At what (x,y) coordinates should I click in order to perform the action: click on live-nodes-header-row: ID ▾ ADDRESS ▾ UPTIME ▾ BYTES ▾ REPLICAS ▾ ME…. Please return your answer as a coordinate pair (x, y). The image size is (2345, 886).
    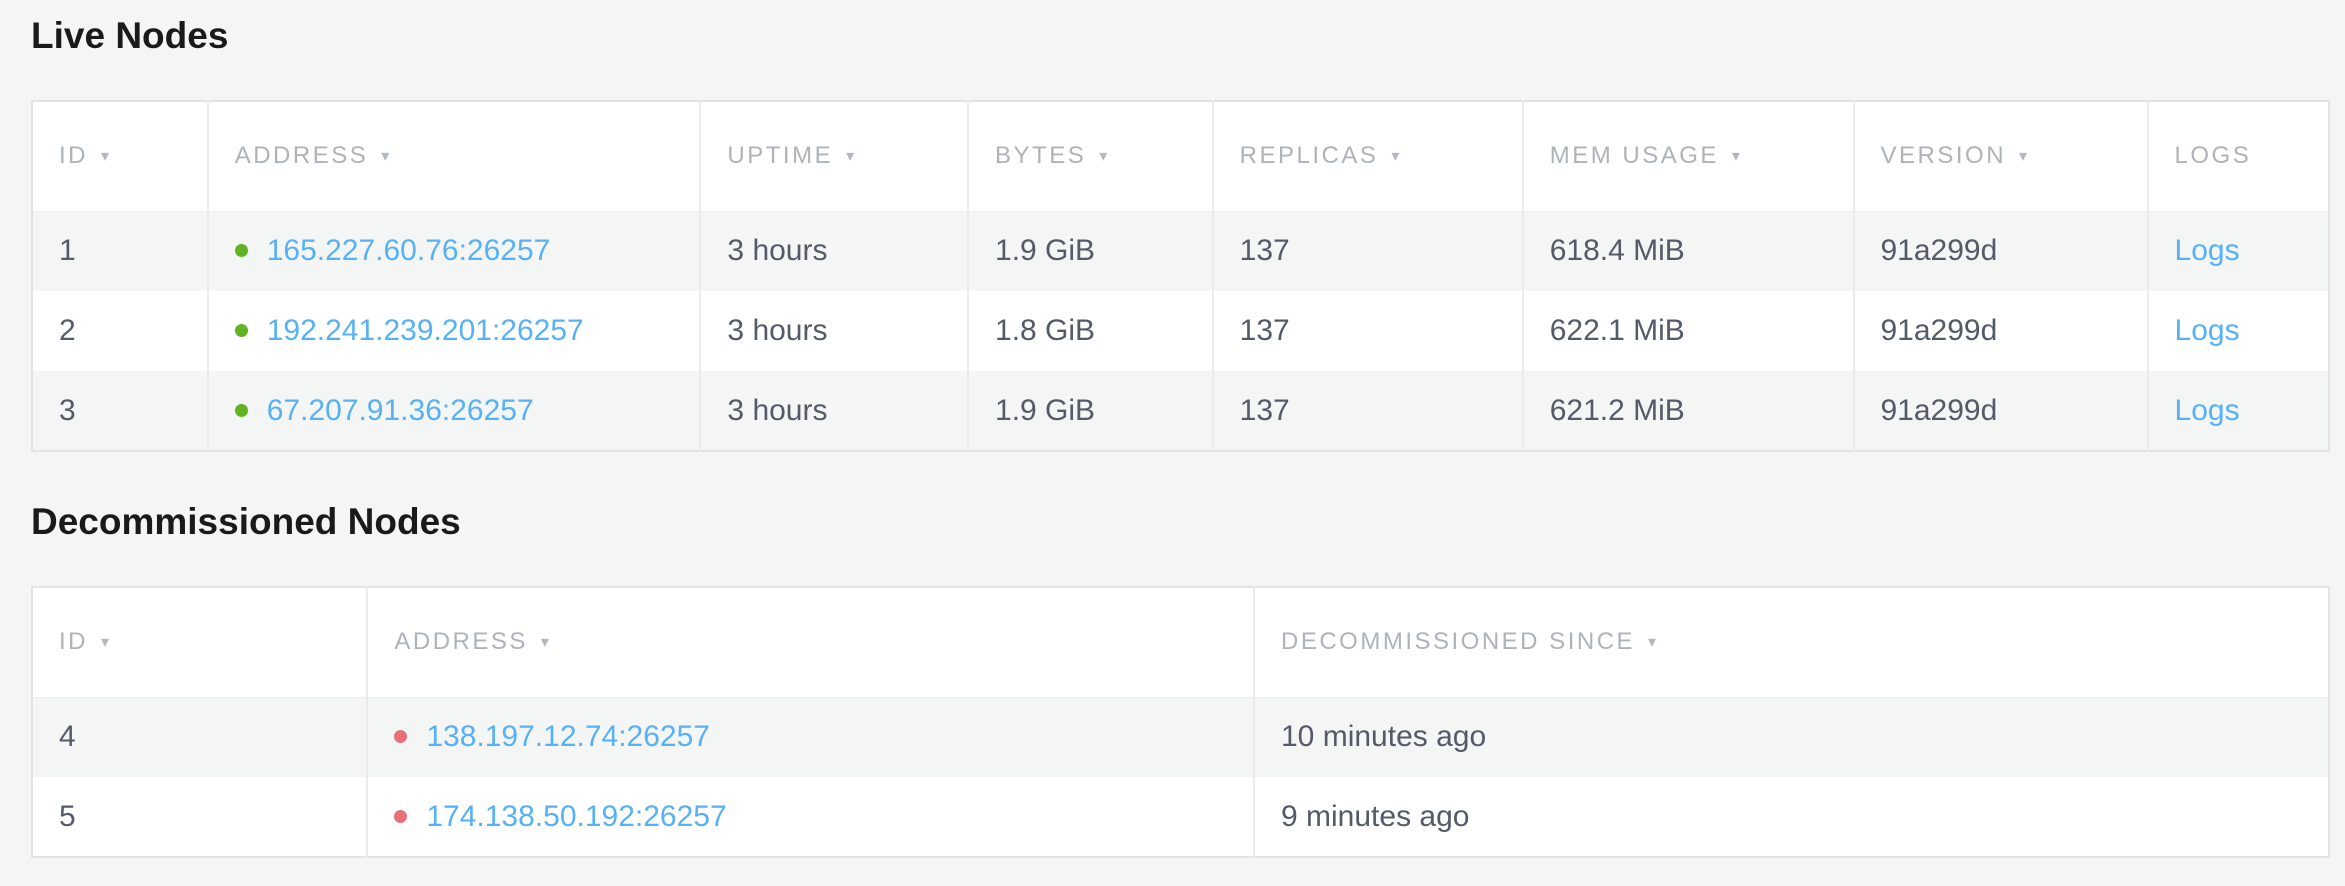
    Looking at the image, I should click on (1180, 156).